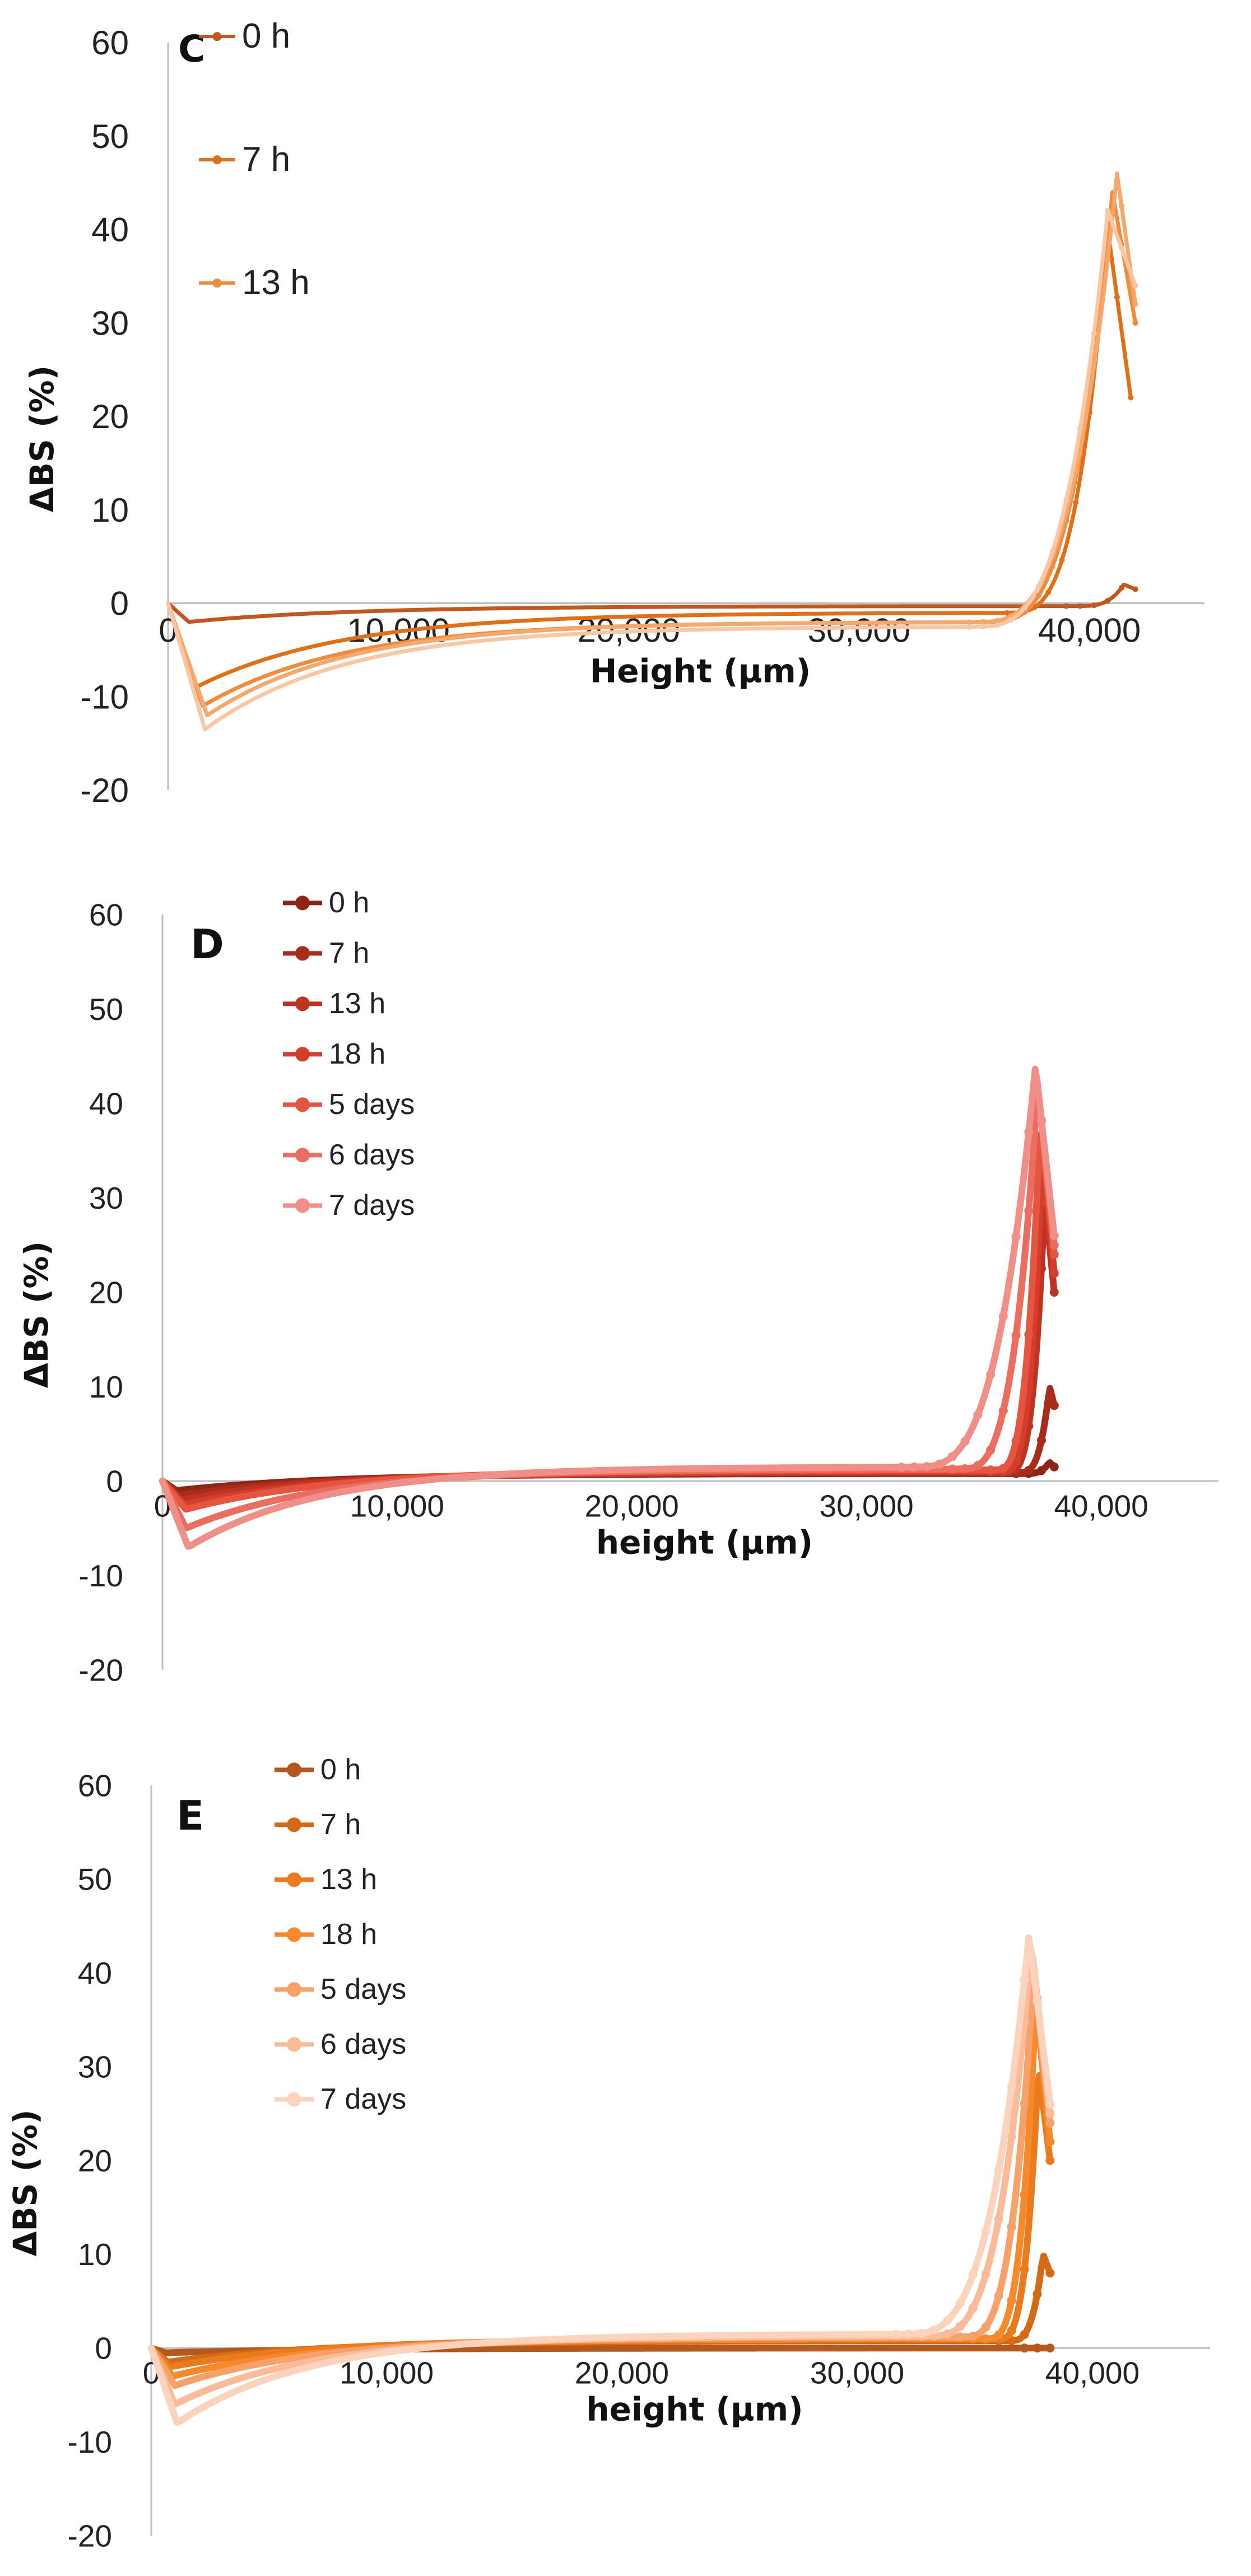 The image size is (1251, 2576). What do you see at coordinates (326, 902) in the screenshot?
I see `legend-item: 0 h` at bounding box center [326, 902].